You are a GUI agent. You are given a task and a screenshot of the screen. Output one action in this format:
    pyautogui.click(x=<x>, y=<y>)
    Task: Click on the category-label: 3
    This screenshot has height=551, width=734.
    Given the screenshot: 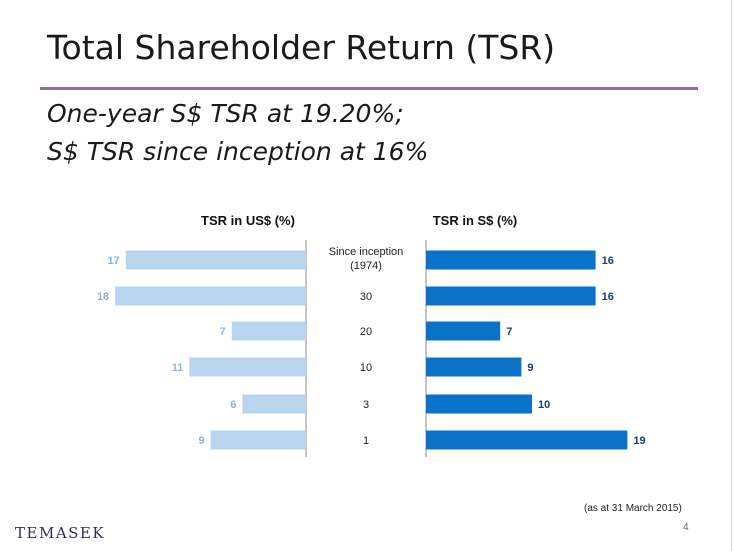 What is the action you would take?
    pyautogui.click(x=366, y=405)
    